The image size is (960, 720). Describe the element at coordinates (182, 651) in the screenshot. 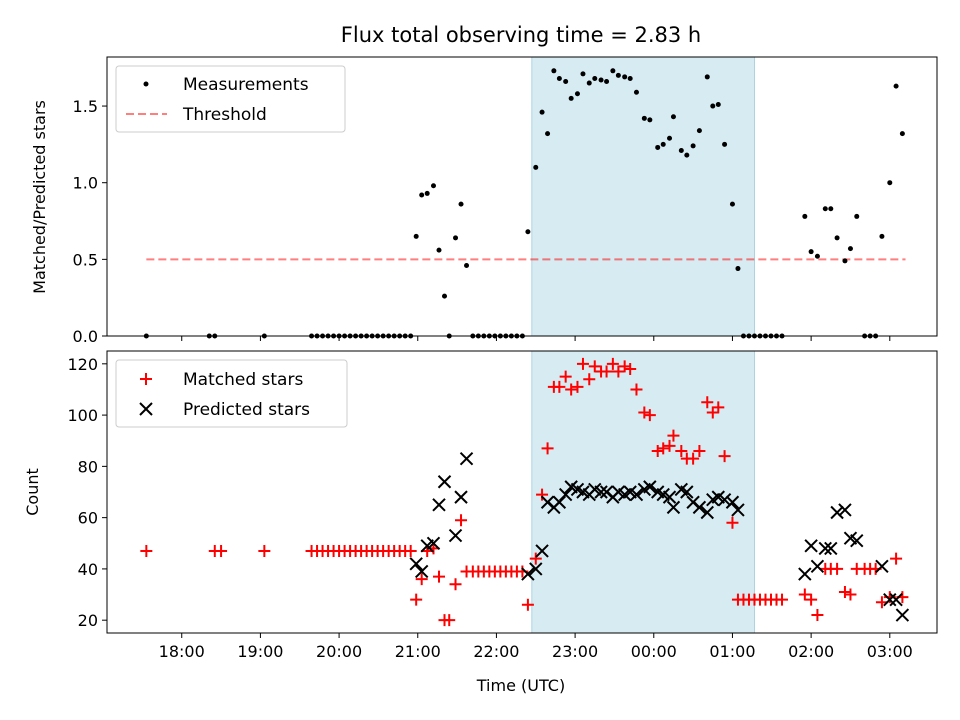

I see `x-tick-label: 18:00` at that location.